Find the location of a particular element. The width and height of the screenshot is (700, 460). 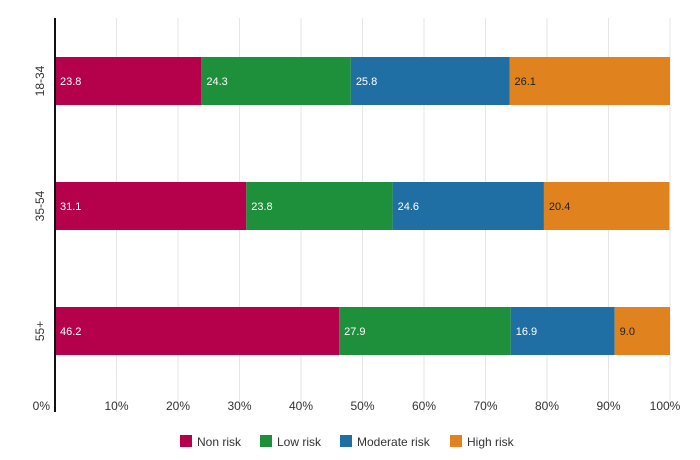

data-label-moderate-risk-35-54: 24.6 is located at coordinates (408, 207).